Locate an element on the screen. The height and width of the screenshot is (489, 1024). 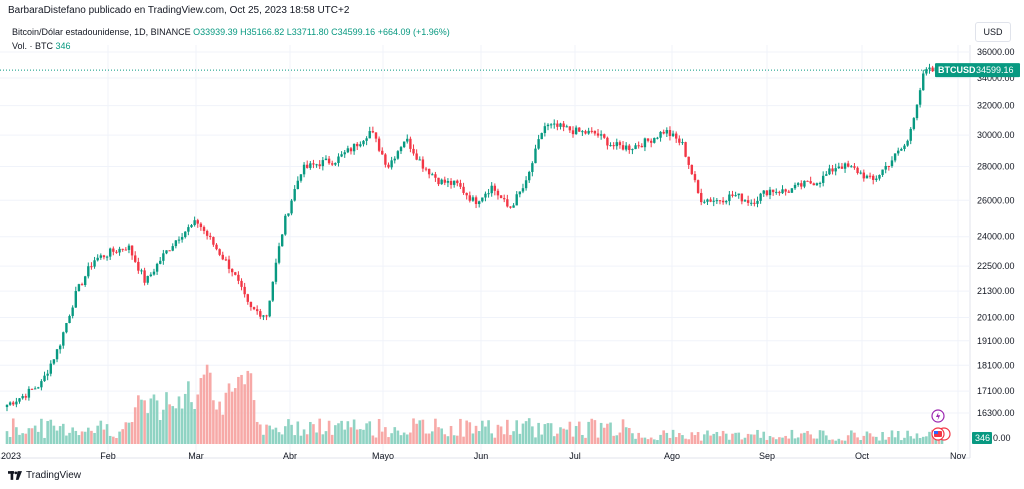
last-price-symbol: BTCUSD is located at coordinates (957, 70).